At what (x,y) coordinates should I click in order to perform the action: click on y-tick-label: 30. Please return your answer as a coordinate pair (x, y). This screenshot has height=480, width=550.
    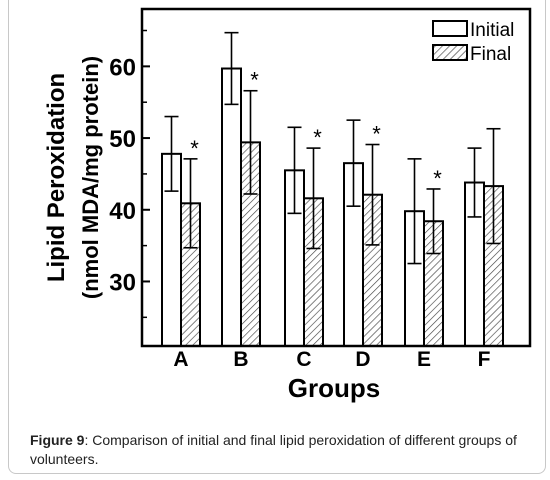
    Looking at the image, I should click on (122, 282).